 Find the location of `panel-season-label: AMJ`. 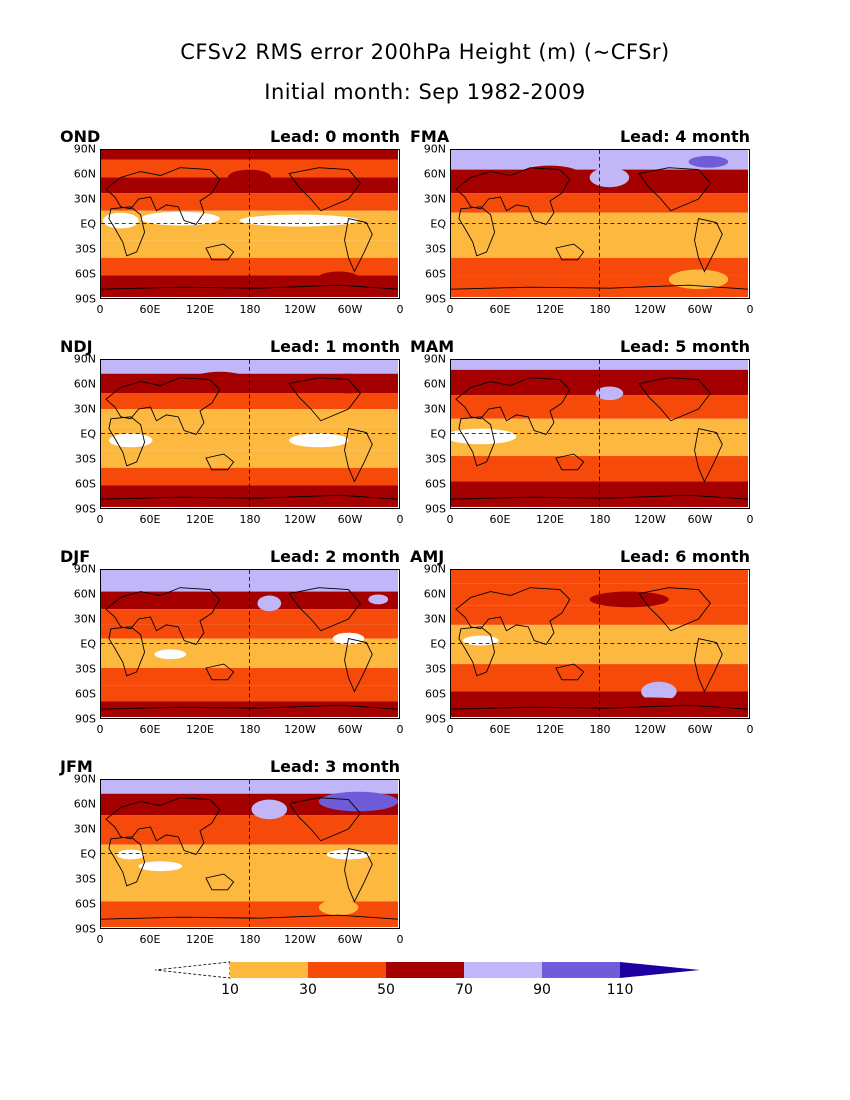

panel-season-label: AMJ is located at coordinates (427, 556).